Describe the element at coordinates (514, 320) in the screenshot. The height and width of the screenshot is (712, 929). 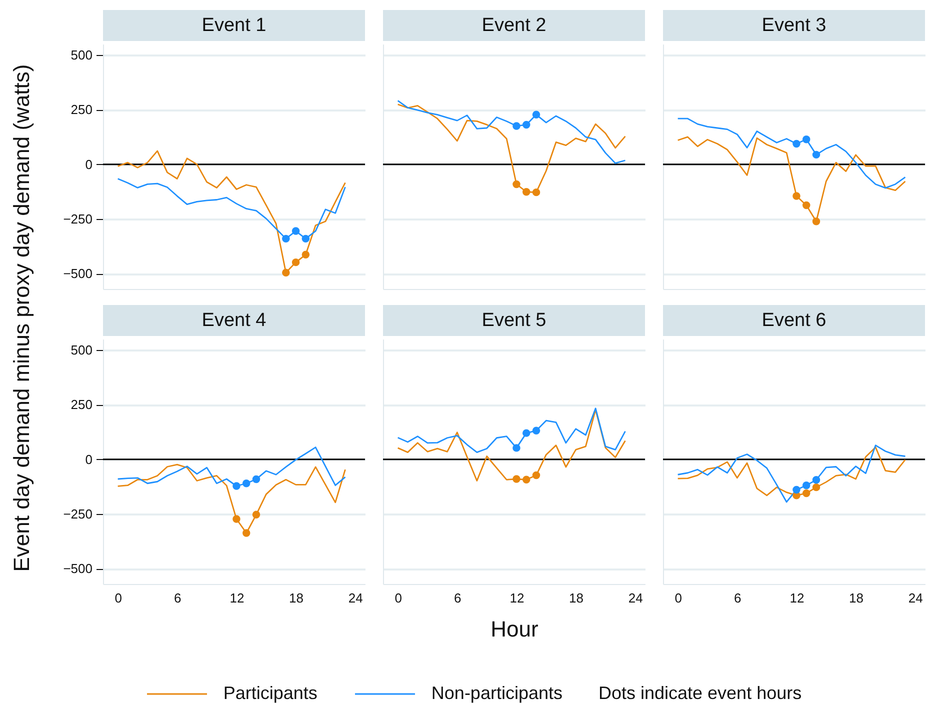
I see `chart-title: Event 5` at that location.